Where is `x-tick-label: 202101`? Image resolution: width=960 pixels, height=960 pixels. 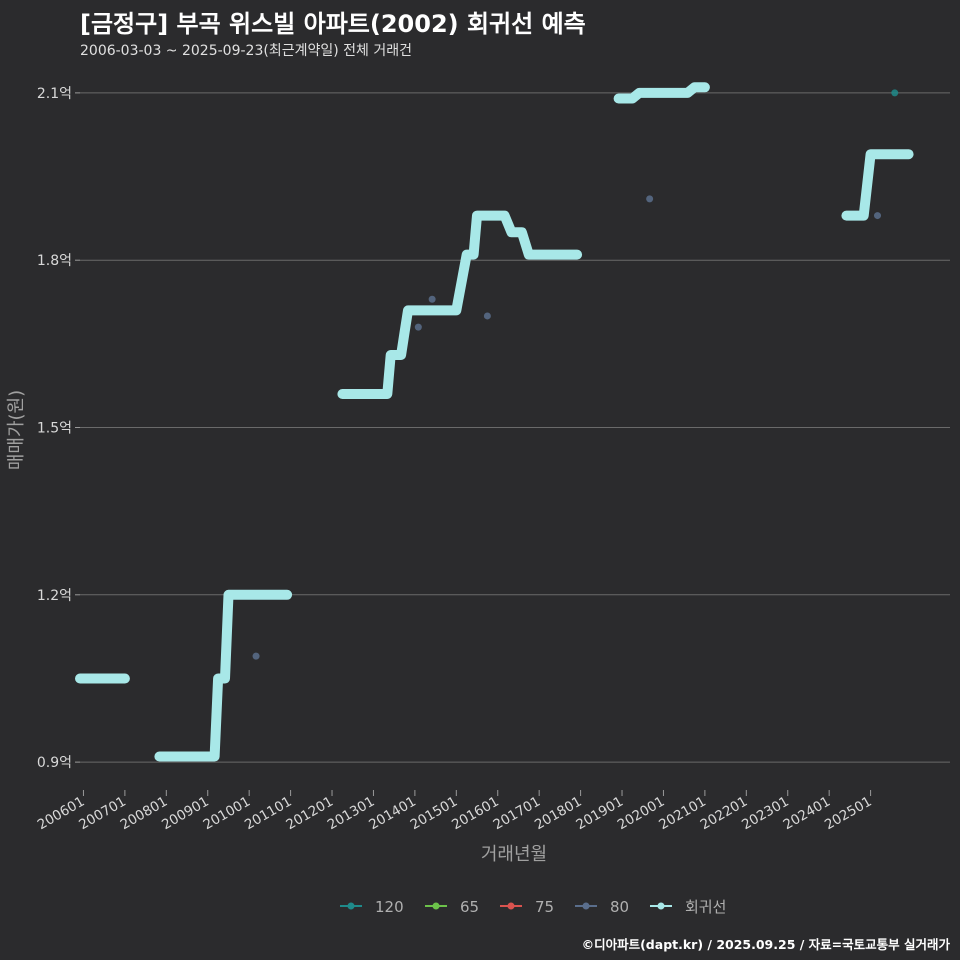
x-tick-label: 202101 is located at coordinates (682, 814).